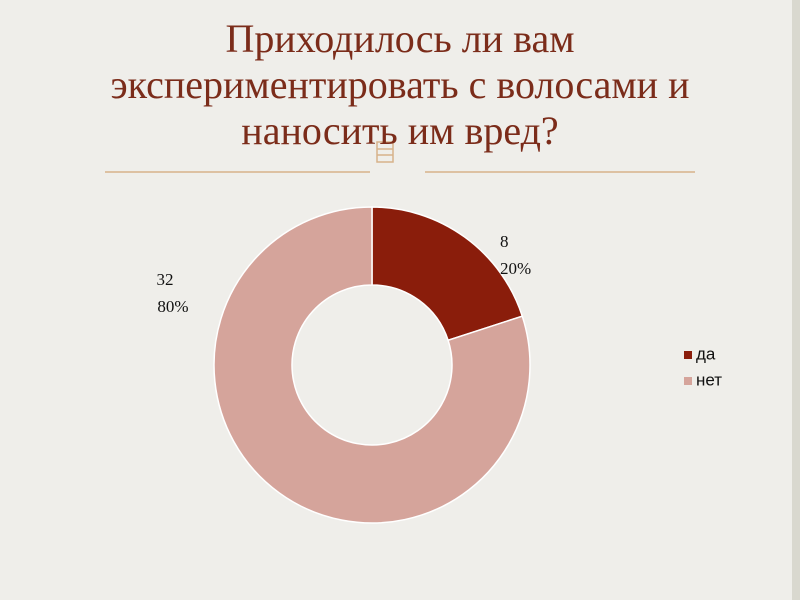  I want to click on legend-label: нет, so click(709, 379).